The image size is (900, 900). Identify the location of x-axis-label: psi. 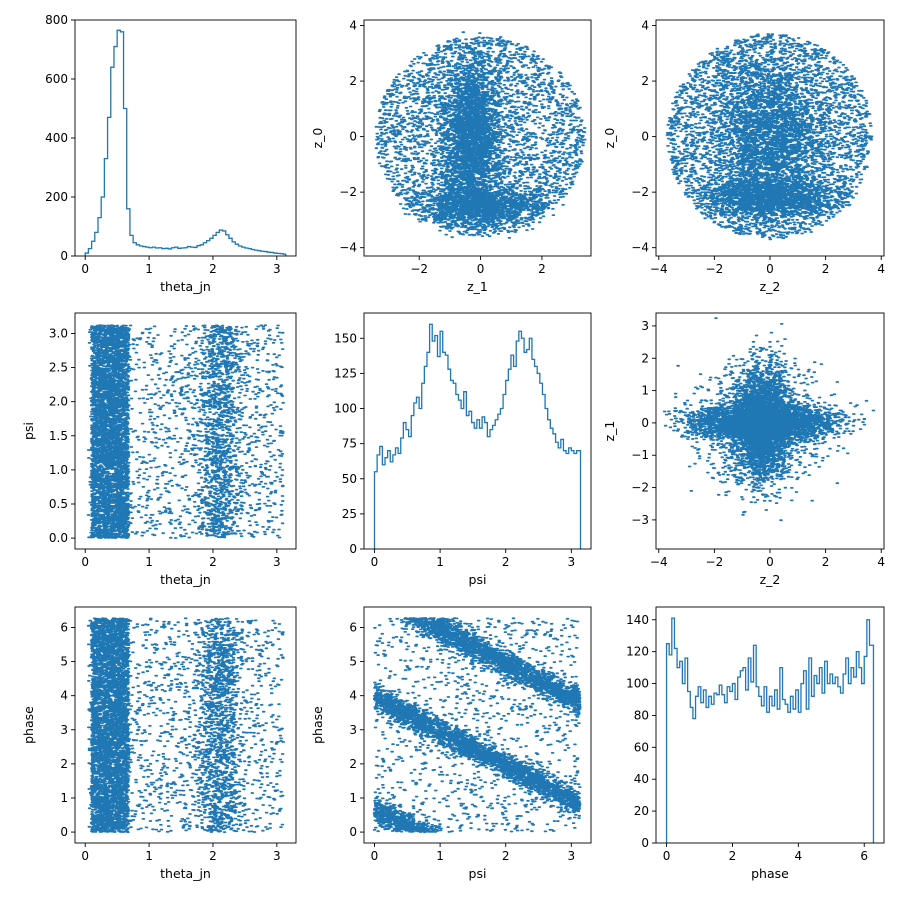
(478, 873).